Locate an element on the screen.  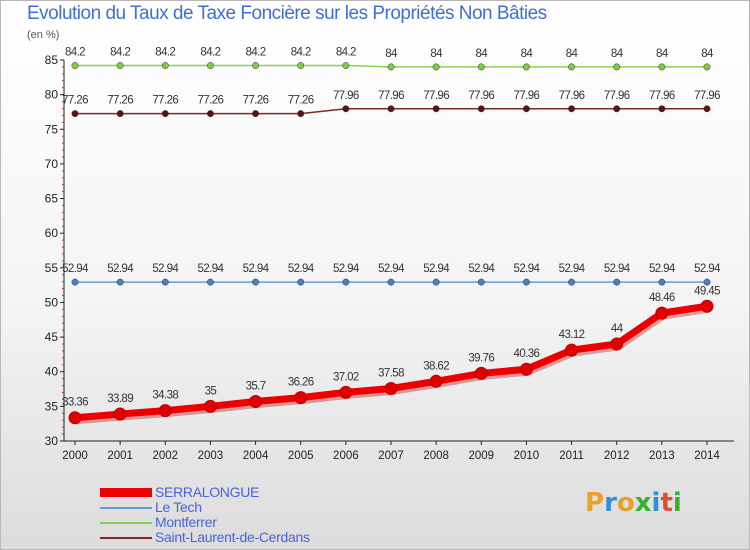
y-tick-label: 50 is located at coordinates (52, 302).